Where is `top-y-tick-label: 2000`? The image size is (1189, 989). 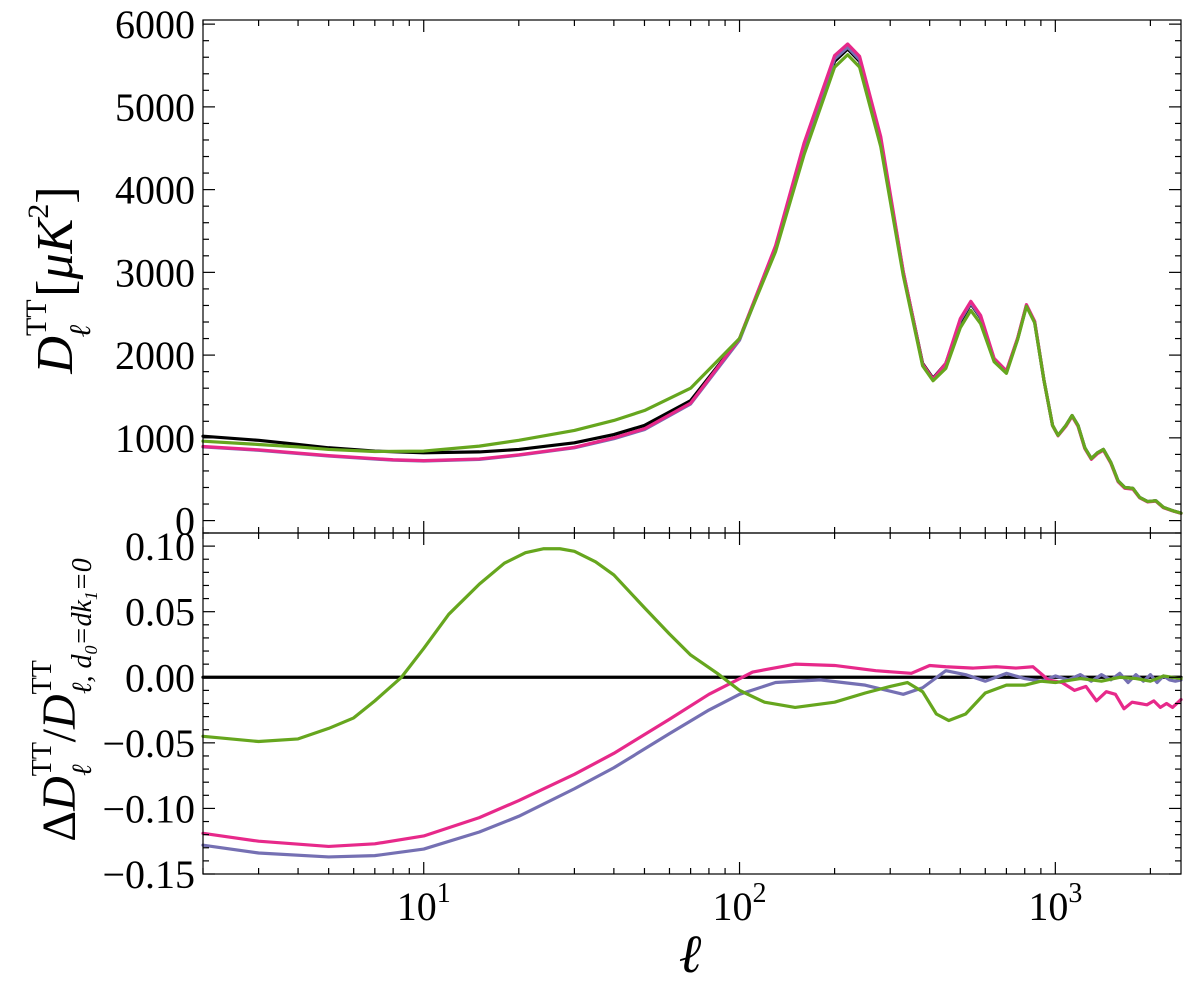 top-y-tick-label: 2000 is located at coordinates (155, 355).